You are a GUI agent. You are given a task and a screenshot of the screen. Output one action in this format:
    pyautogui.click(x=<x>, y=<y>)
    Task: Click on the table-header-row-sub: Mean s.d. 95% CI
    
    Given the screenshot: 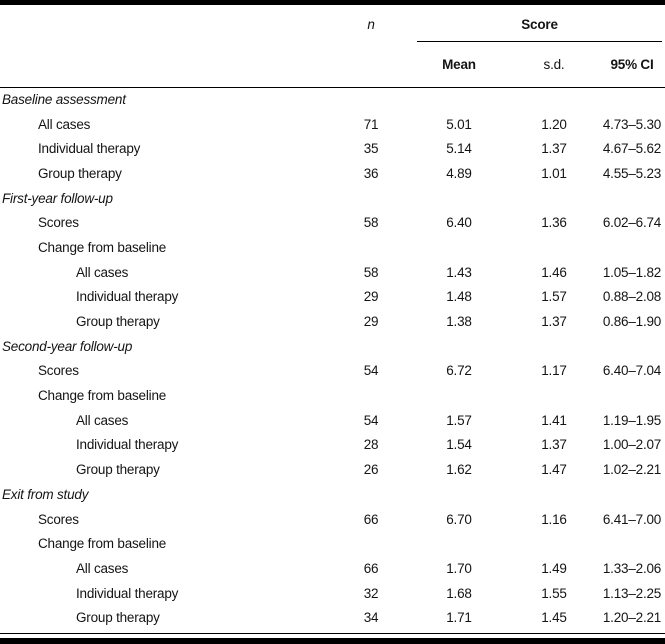 What is the action you would take?
    pyautogui.click(x=332, y=65)
    